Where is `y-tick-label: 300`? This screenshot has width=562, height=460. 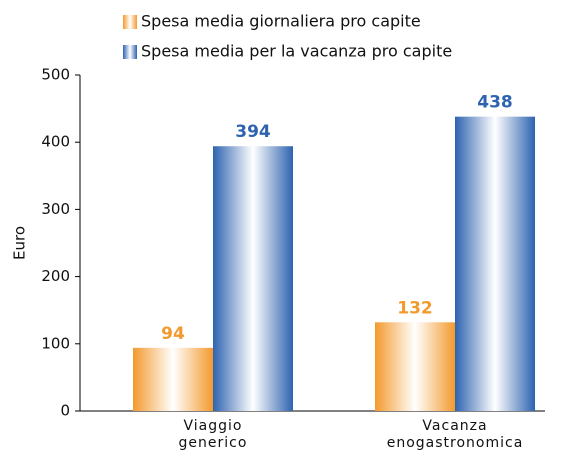 y-tick-label: 300 is located at coordinates (55, 209).